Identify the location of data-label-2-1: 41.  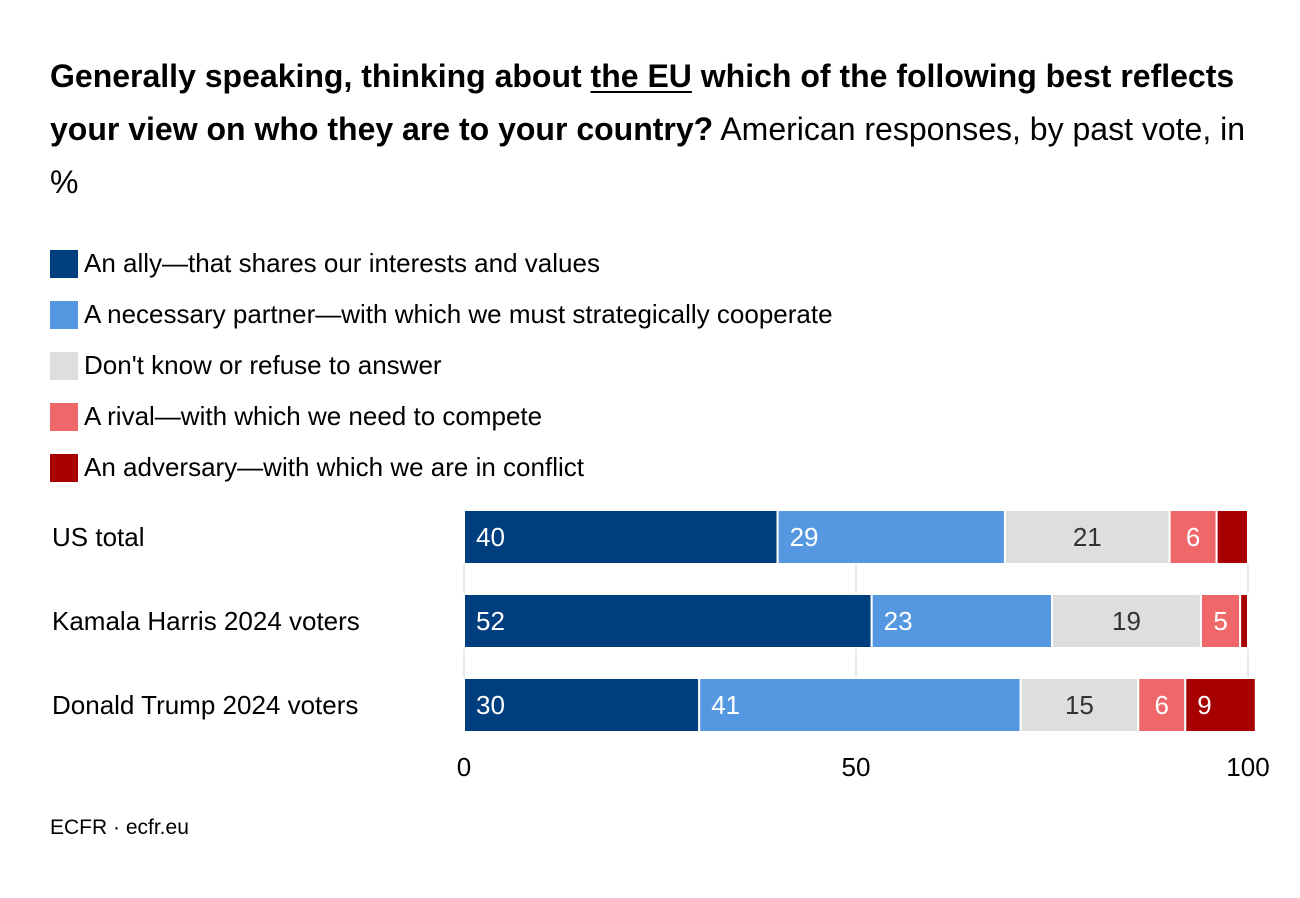
(725, 705).